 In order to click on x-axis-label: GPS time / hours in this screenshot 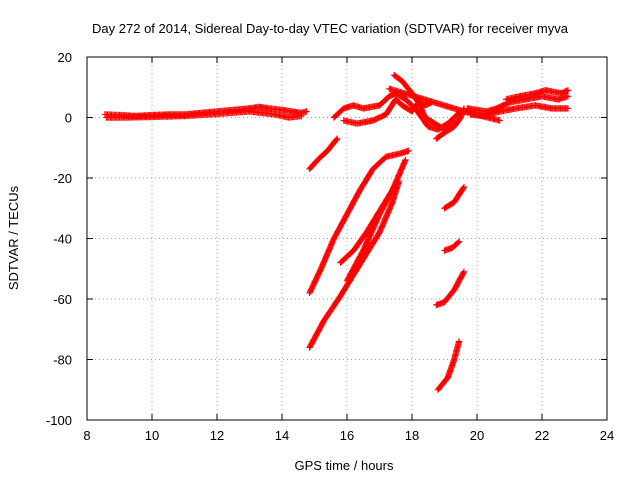, I will do `click(344, 465)`.